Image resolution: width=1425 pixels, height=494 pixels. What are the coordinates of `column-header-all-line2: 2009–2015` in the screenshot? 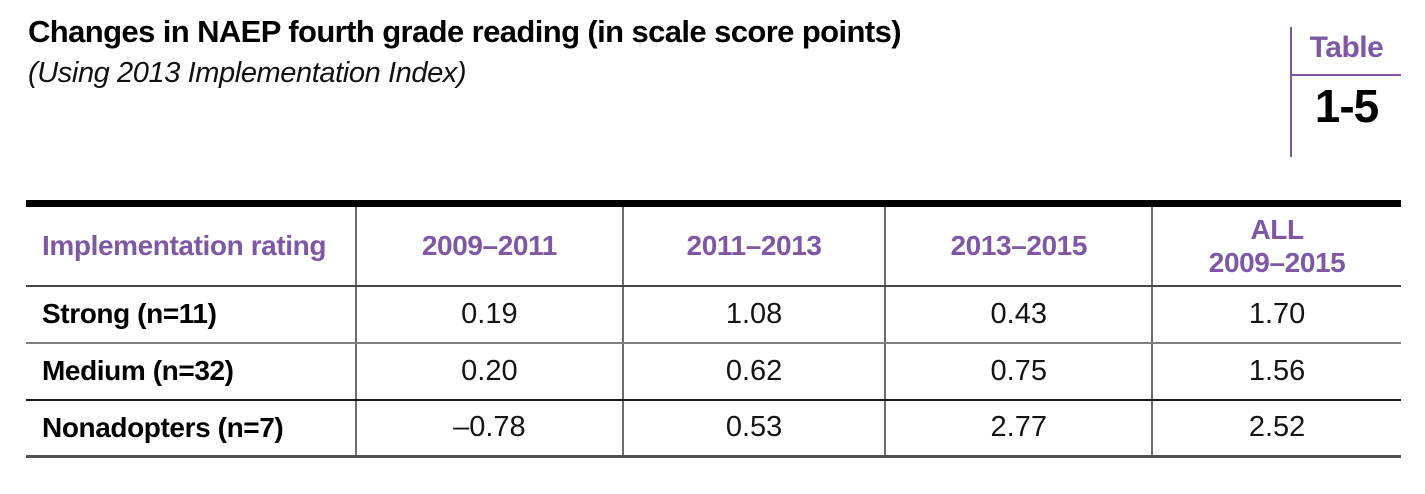 It's located at (1277, 262).